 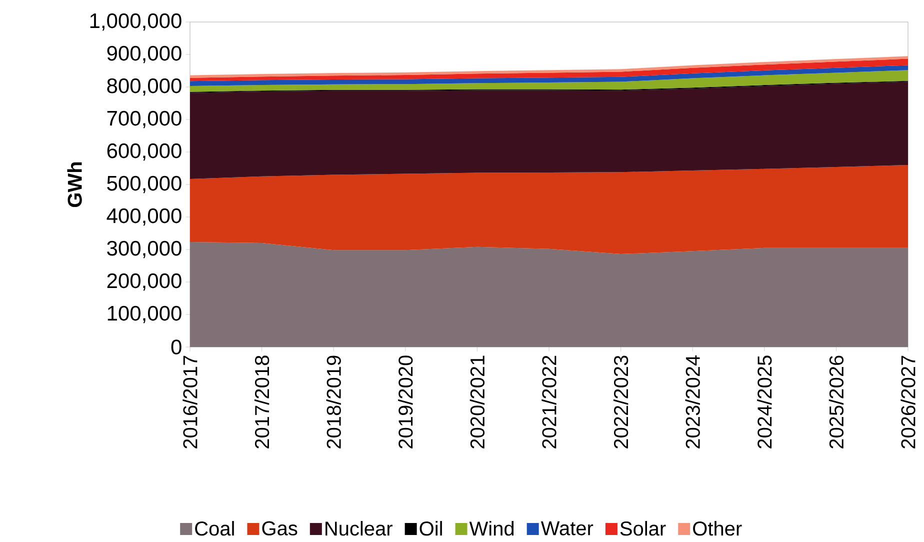 What do you see at coordinates (717, 528) in the screenshot?
I see `legend-label: Other` at bounding box center [717, 528].